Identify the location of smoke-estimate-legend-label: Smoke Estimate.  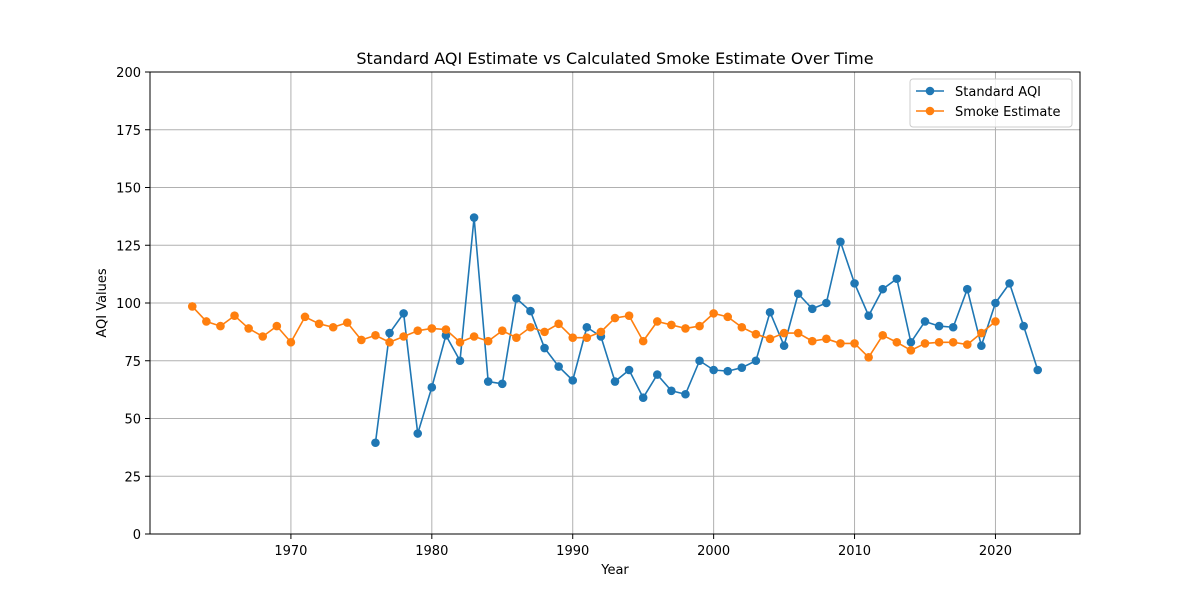
(1008, 112).